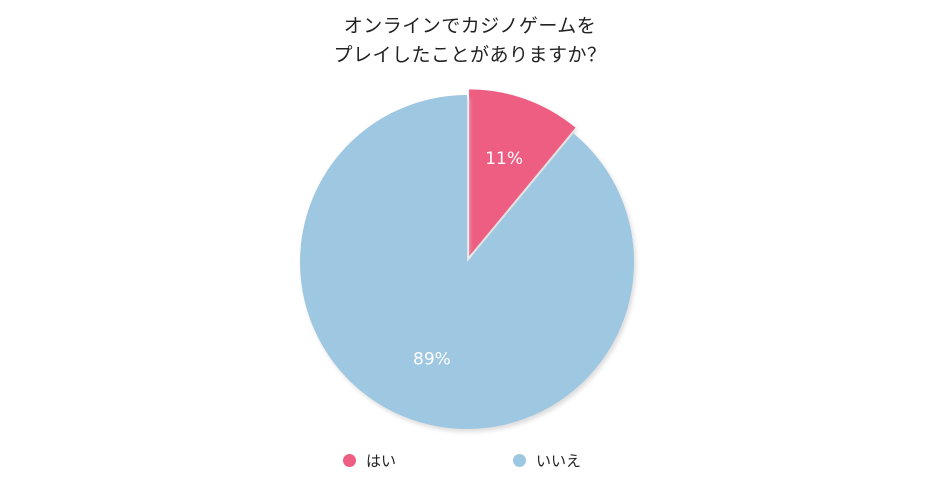 The height and width of the screenshot is (482, 940). I want to click on legend-item-no: いいえ, so click(547, 460).